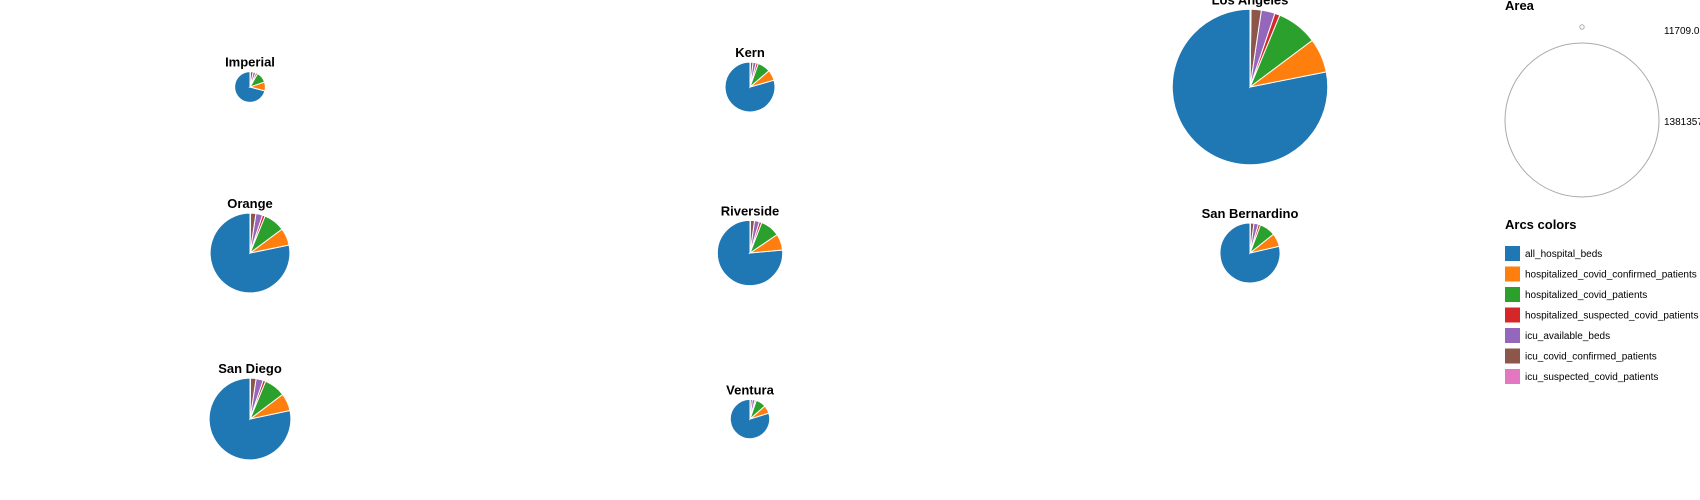 Image resolution: width=1700 pixels, height=500 pixels. I want to click on color-legend-label: icu_covid_confirmed_patients, so click(1591, 357).